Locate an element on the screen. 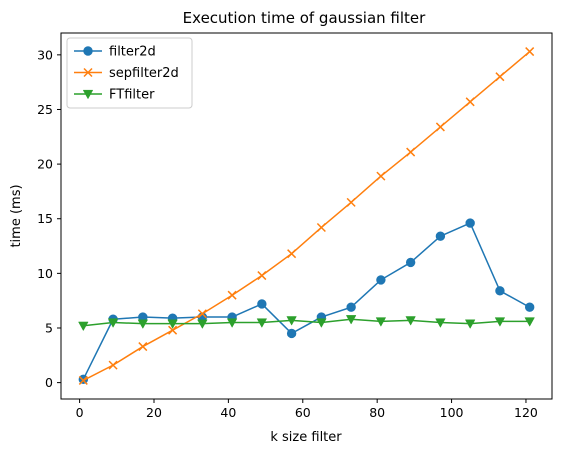  x-tick-label: 80 is located at coordinates (377, 412).